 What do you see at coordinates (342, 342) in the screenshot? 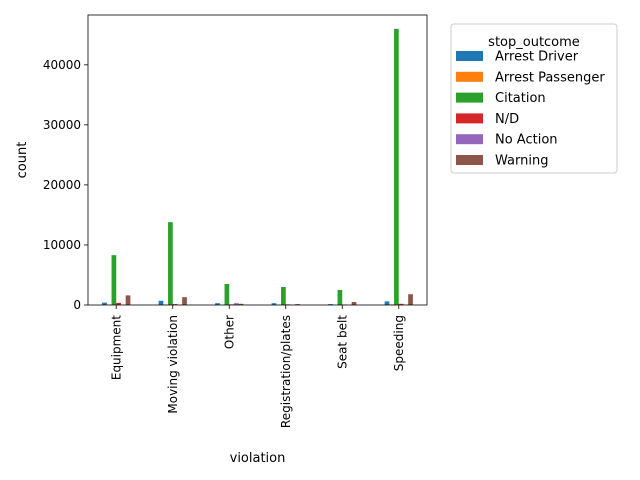
I see `x-tick-label: Seat belt` at bounding box center [342, 342].